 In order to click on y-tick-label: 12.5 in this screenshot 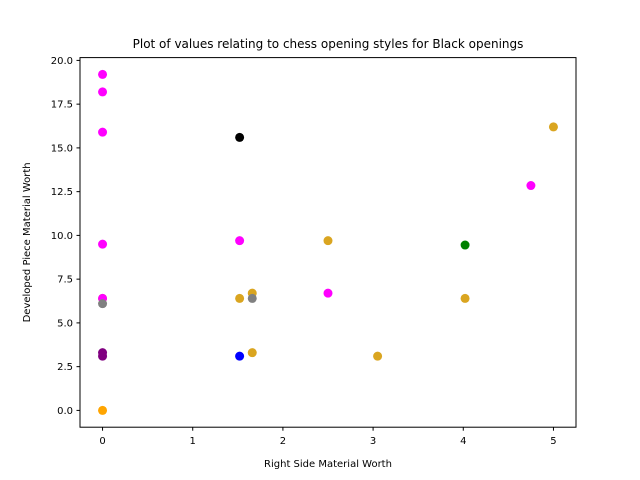, I will do `click(62, 192)`.